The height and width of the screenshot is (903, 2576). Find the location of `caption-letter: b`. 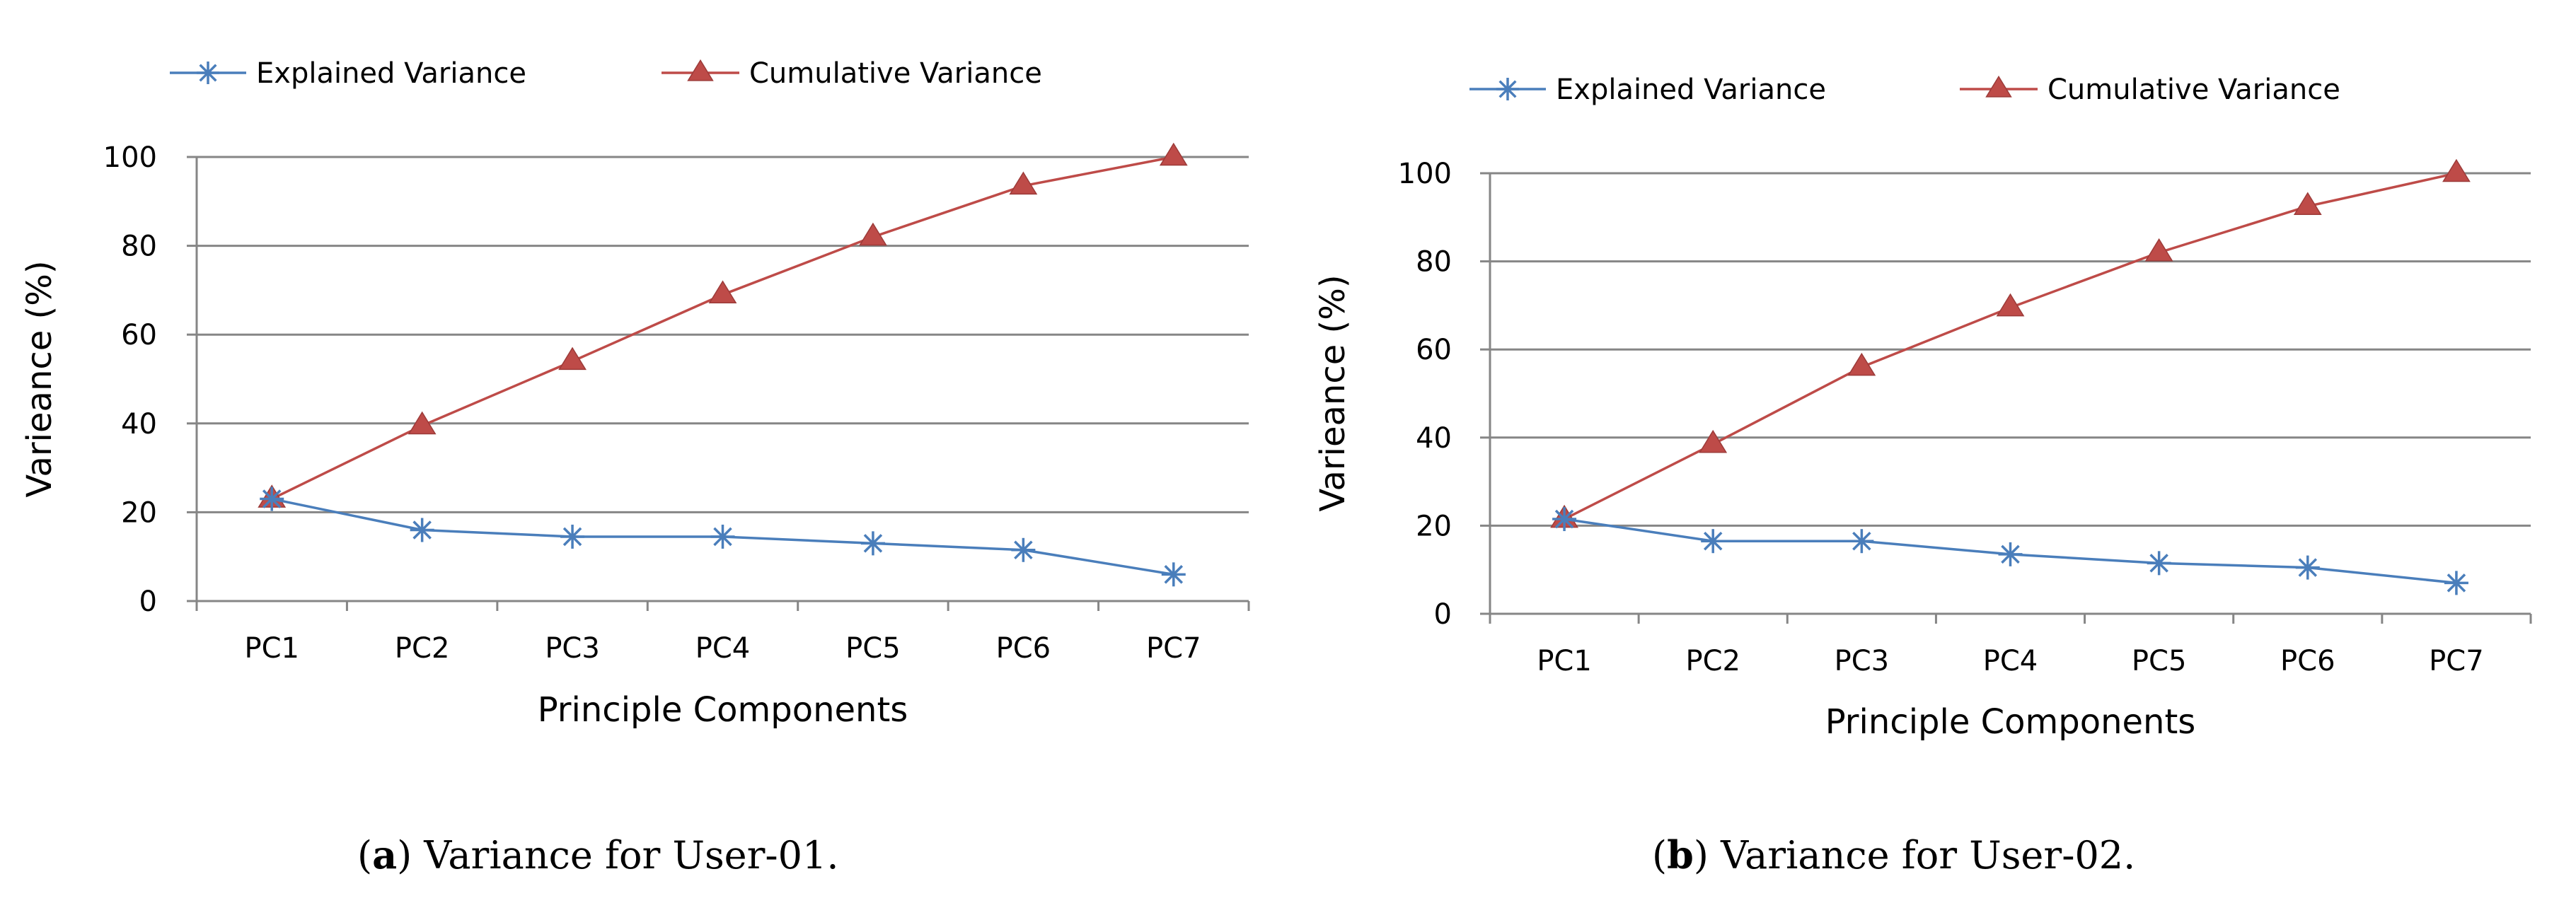

caption-letter: b is located at coordinates (1680, 855).